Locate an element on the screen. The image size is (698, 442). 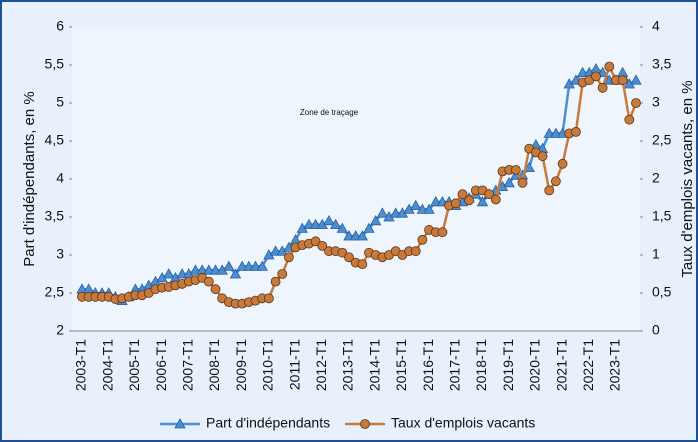
x-tick-label: 2003-T1 is located at coordinates (81, 365).